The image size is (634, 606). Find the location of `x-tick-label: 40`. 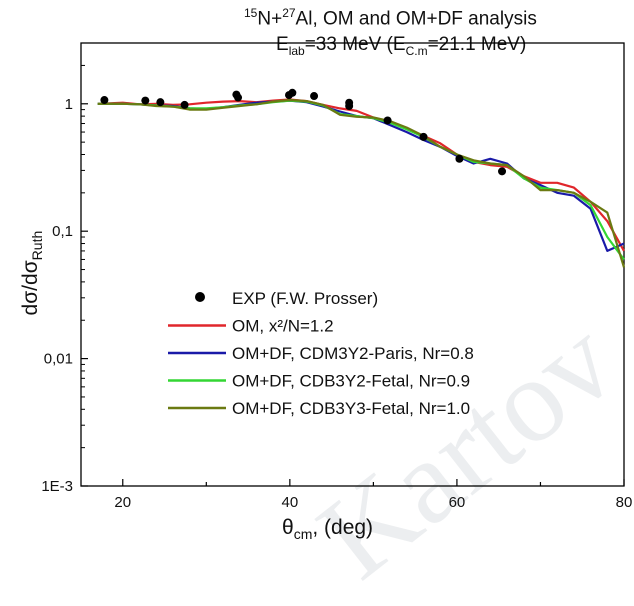

x-tick-label: 40 is located at coordinates (290, 502).